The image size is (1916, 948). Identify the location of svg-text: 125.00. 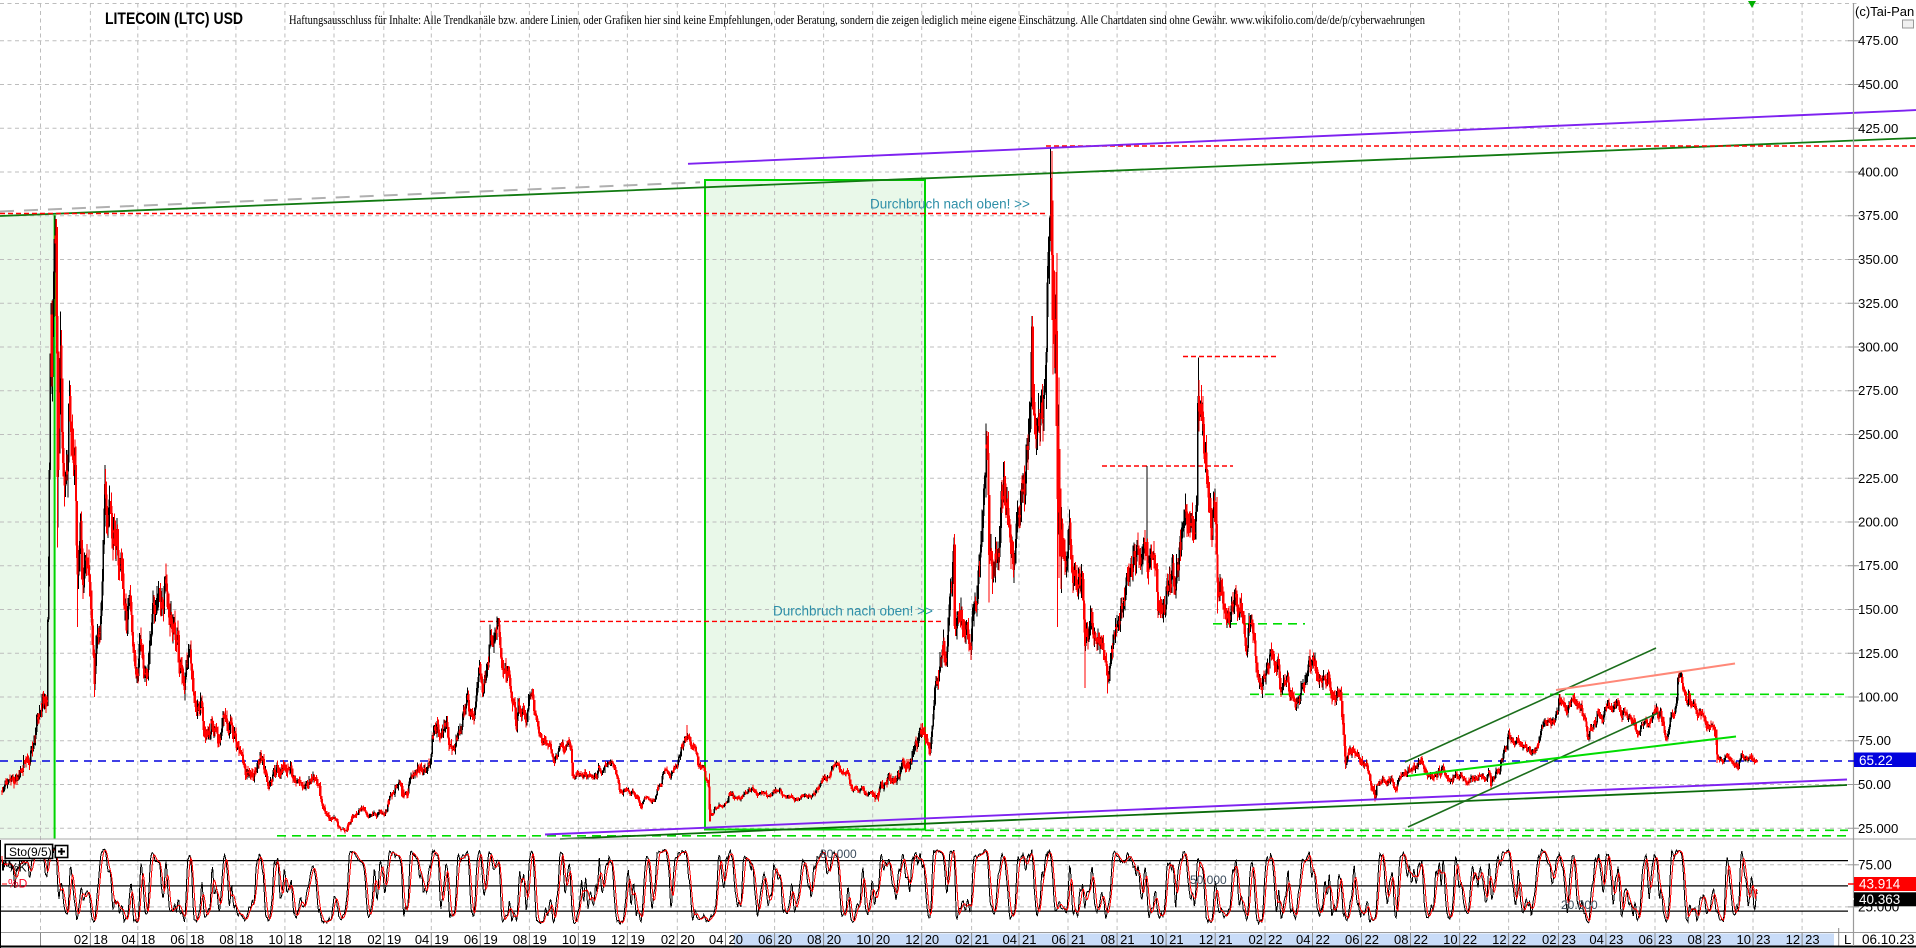
(1878, 653).